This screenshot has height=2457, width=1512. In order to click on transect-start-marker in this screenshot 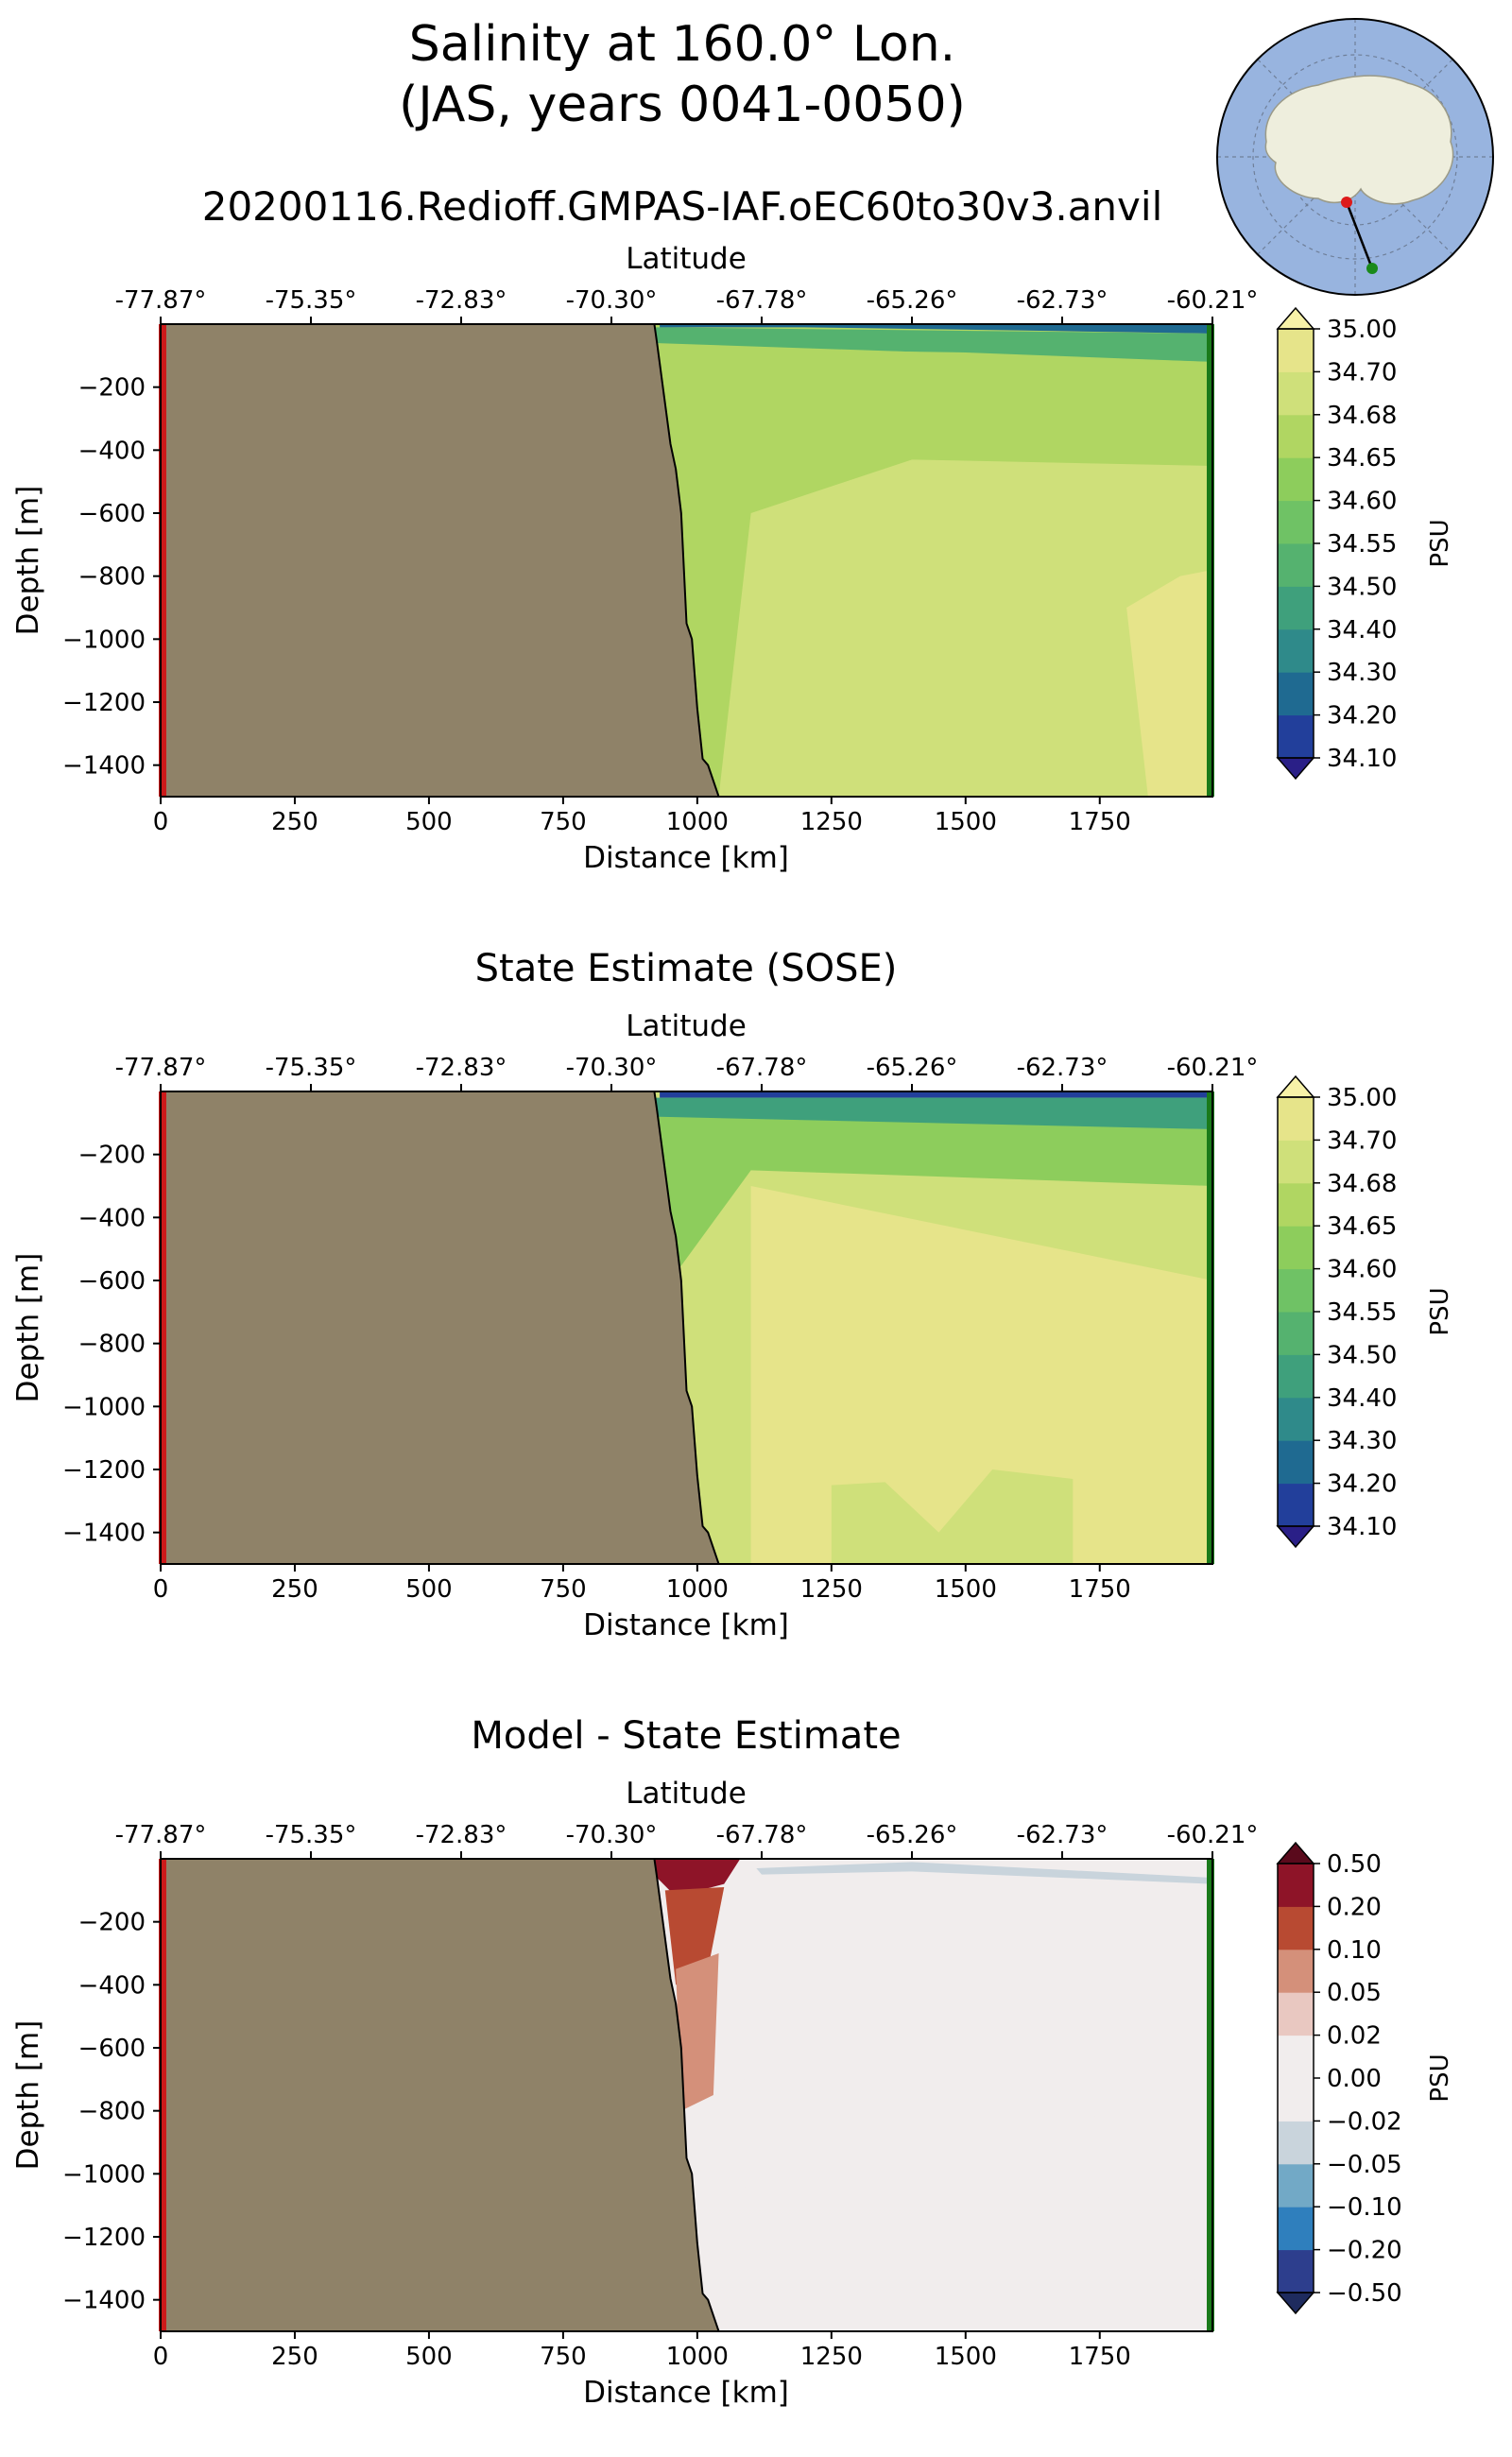, I will do `click(1346, 202)`.